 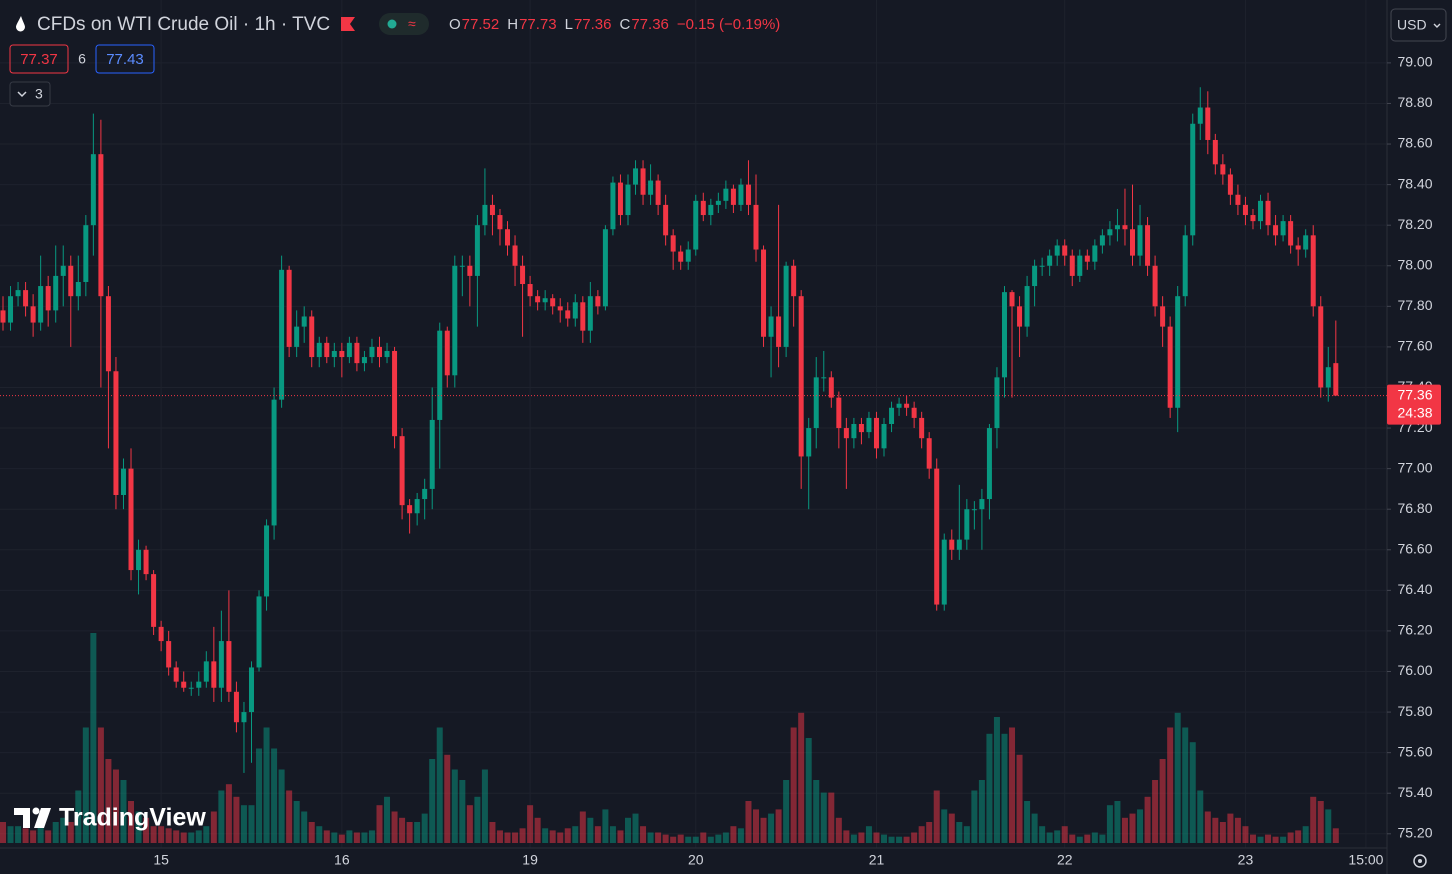 What do you see at coordinates (348, 24) in the screenshot?
I see `flag-icon` at bounding box center [348, 24].